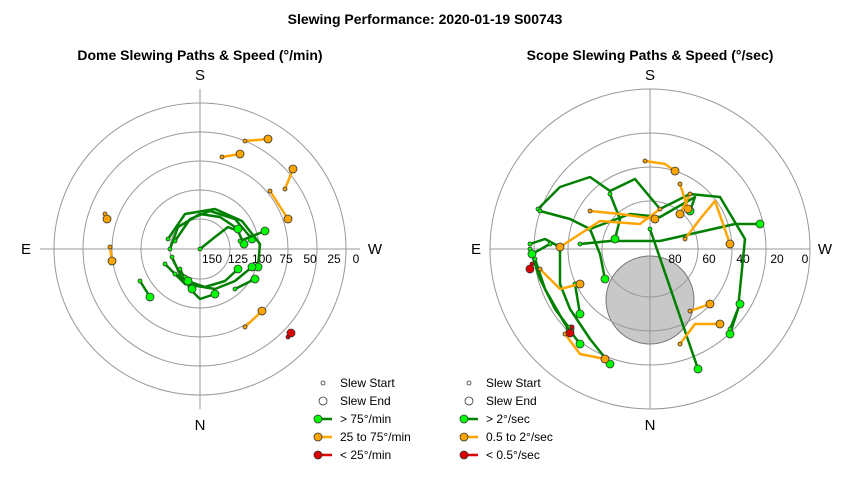 Image resolution: width=850 pixels, height=480 pixels. What do you see at coordinates (650, 55) in the screenshot?
I see `scope-plot-title: Scope Slewing Paths & Speed (°/sec)` at bounding box center [650, 55].